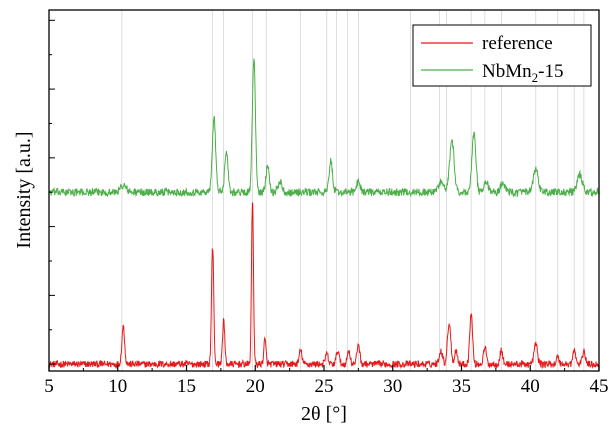  Describe the element at coordinates (507, 71) in the screenshot. I see `legend-label-nbmn2-15-part1: NbMn` at that location.